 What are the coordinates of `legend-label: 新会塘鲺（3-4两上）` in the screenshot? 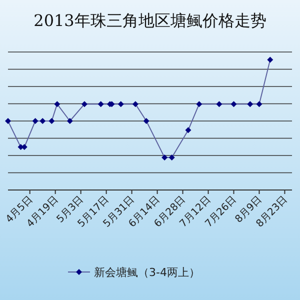 It's located at (147, 272).